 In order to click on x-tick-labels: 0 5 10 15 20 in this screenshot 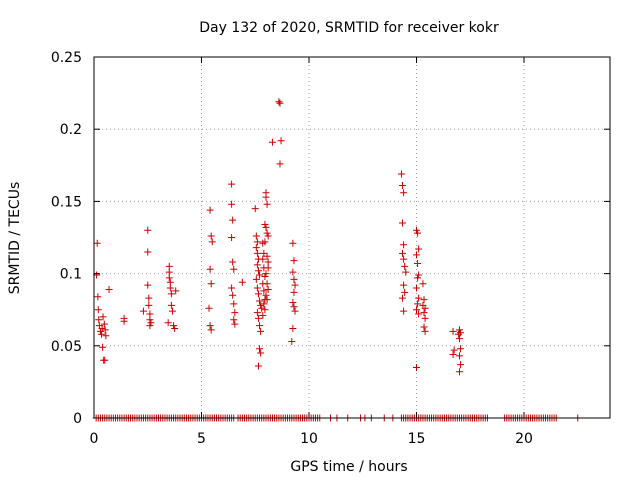, I will do `click(311, 439)`.